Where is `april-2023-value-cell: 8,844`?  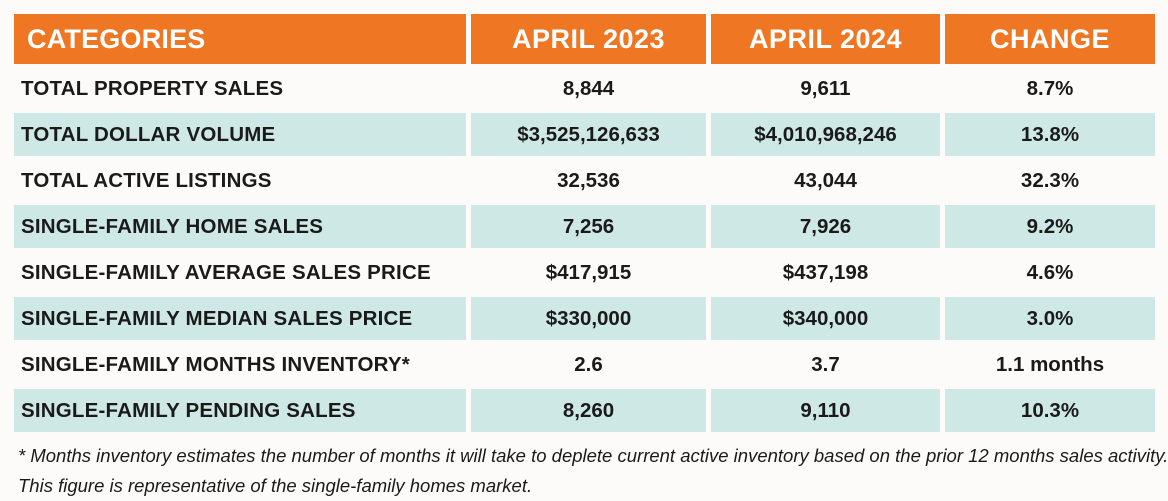
april-2023-value-cell: 8,844 is located at coordinates (588, 88).